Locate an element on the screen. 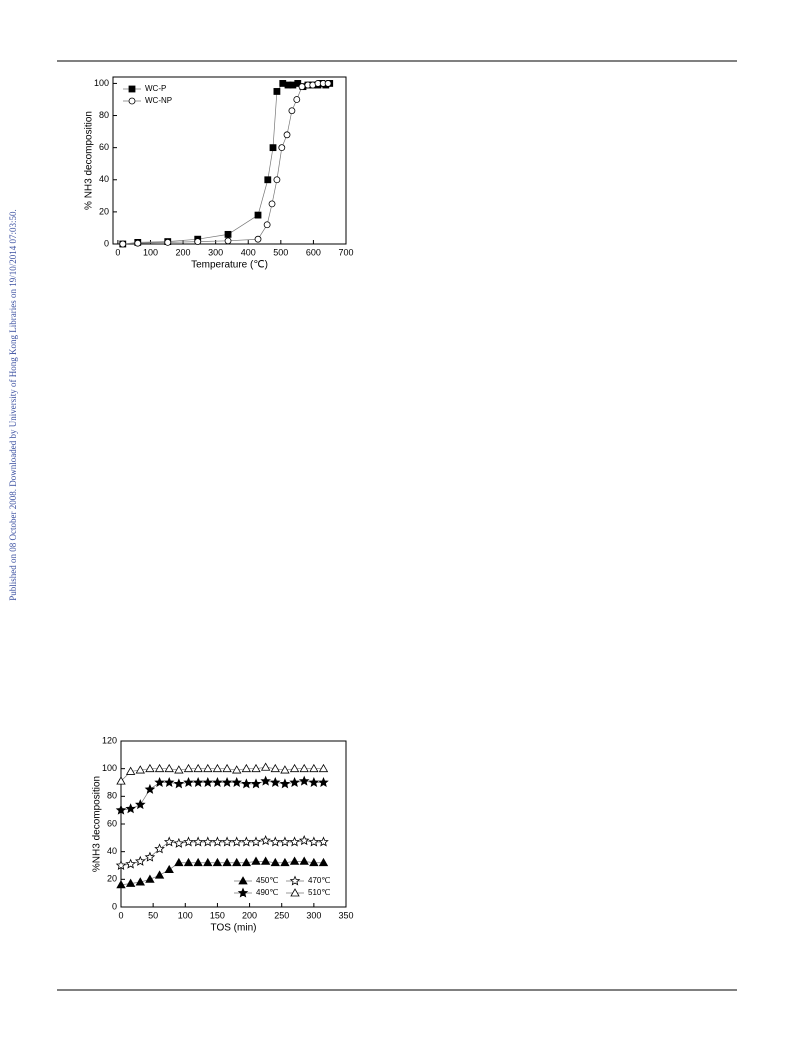  x-tick-label: 300 is located at coordinates (313, 915).